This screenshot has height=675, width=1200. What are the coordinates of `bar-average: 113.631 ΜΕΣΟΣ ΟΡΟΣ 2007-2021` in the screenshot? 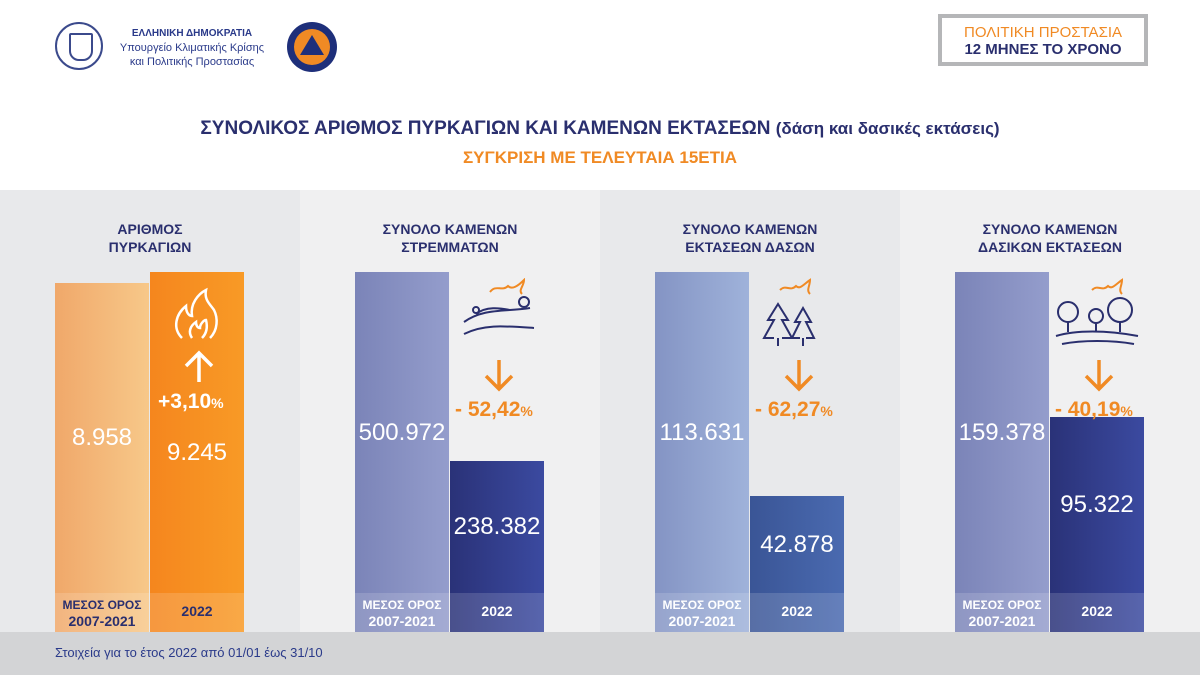 It's located at (702, 452).